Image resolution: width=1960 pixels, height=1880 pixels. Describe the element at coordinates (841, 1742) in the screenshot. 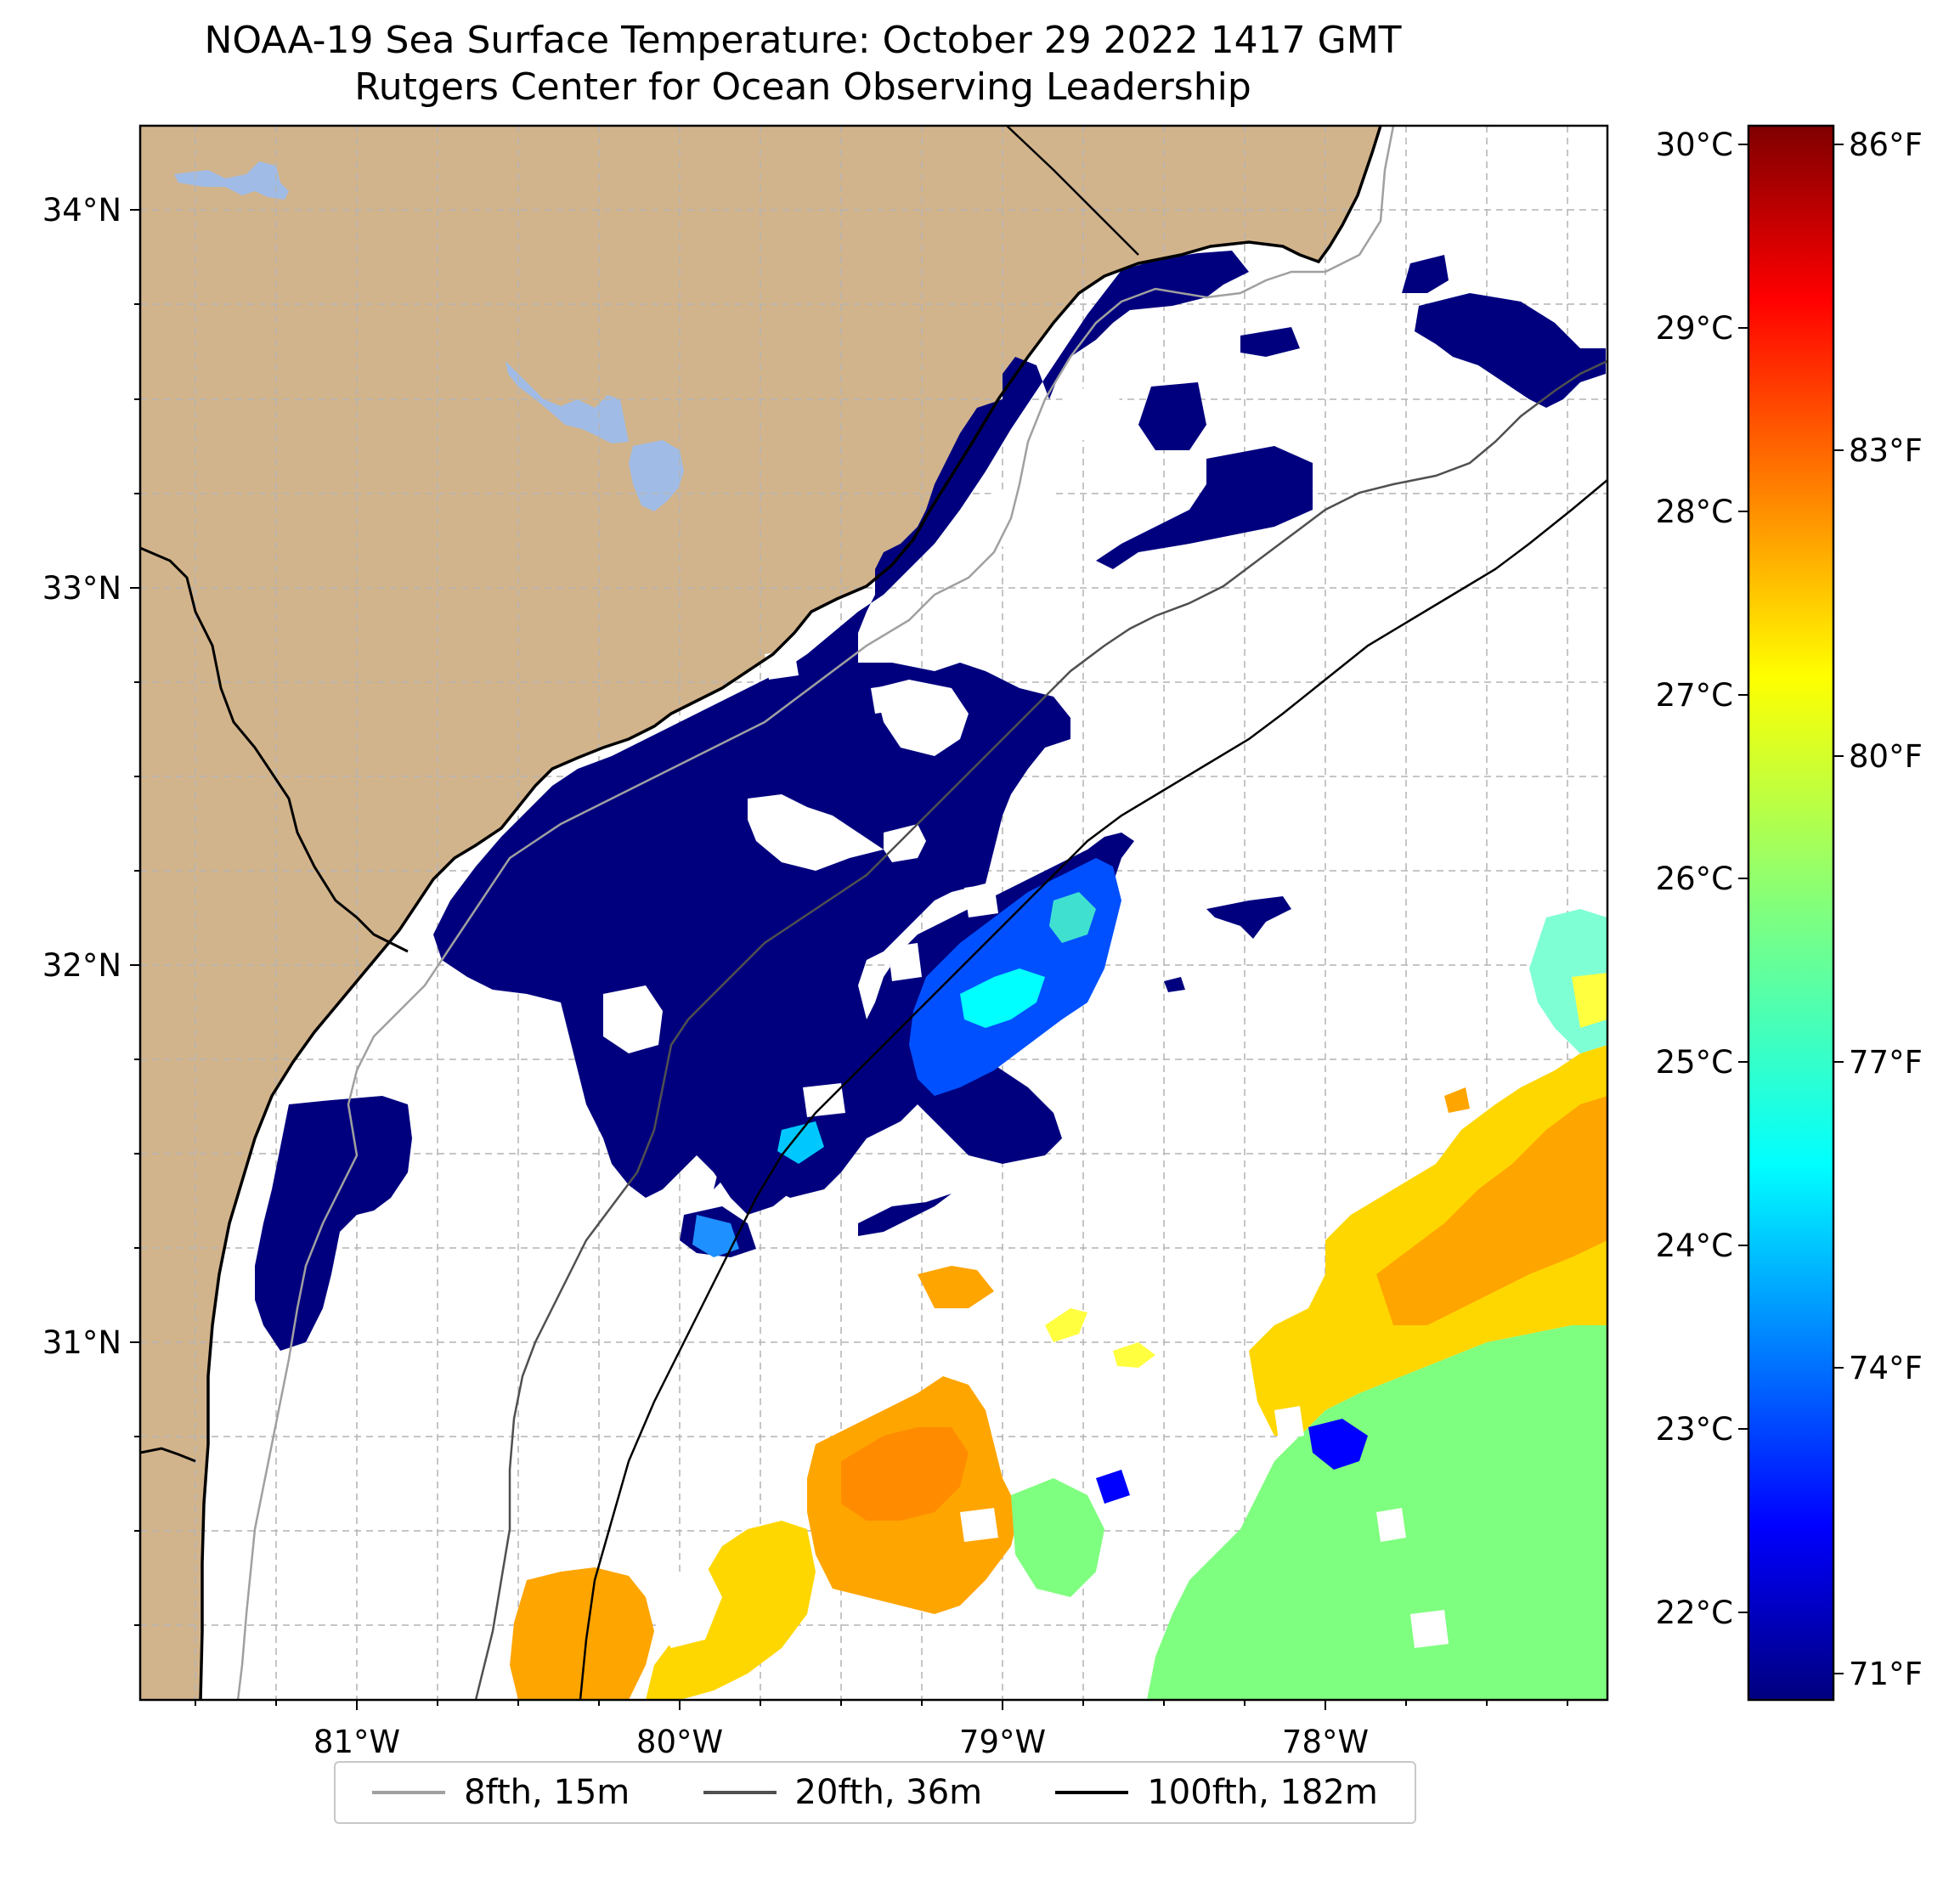

I see `lon-tick-labels: 81°W 80°W 79°W 78°W` at that location.